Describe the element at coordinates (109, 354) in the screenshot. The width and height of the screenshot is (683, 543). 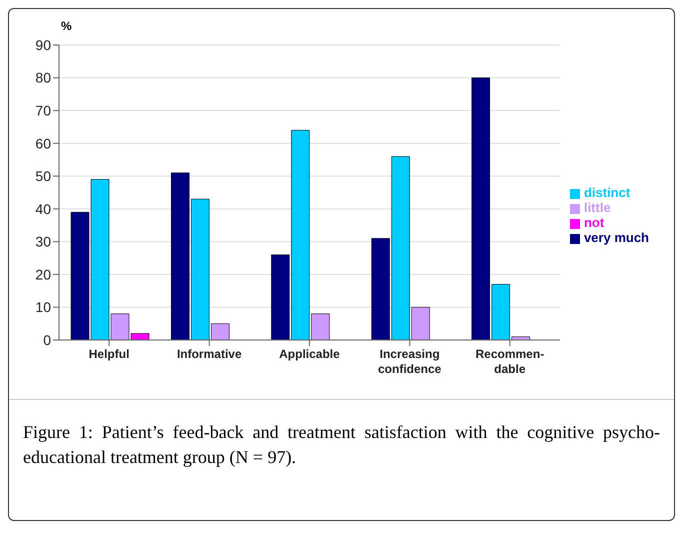
I see `x-tick-label: Helpful` at that location.